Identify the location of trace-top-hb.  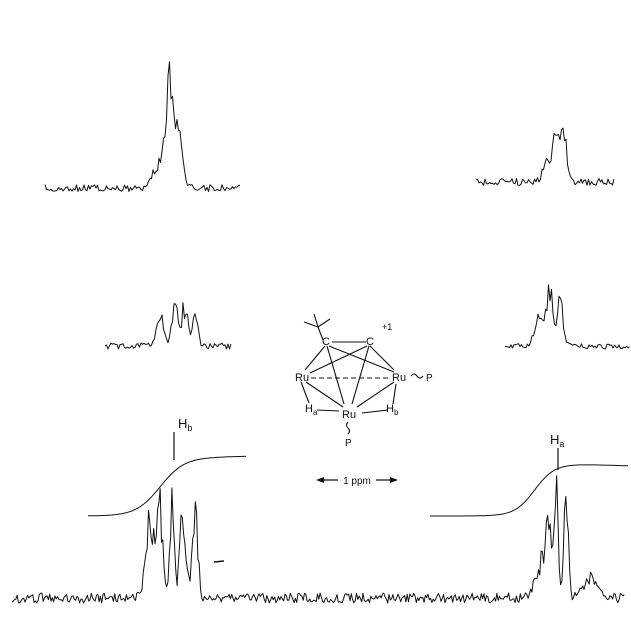
(142, 126).